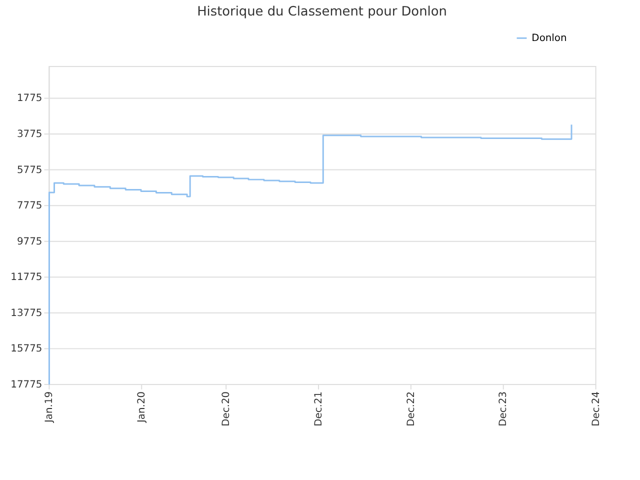 The image size is (640, 480). Describe the element at coordinates (504, 408) in the screenshot. I see `x-tick-label: Dec.23` at that location.